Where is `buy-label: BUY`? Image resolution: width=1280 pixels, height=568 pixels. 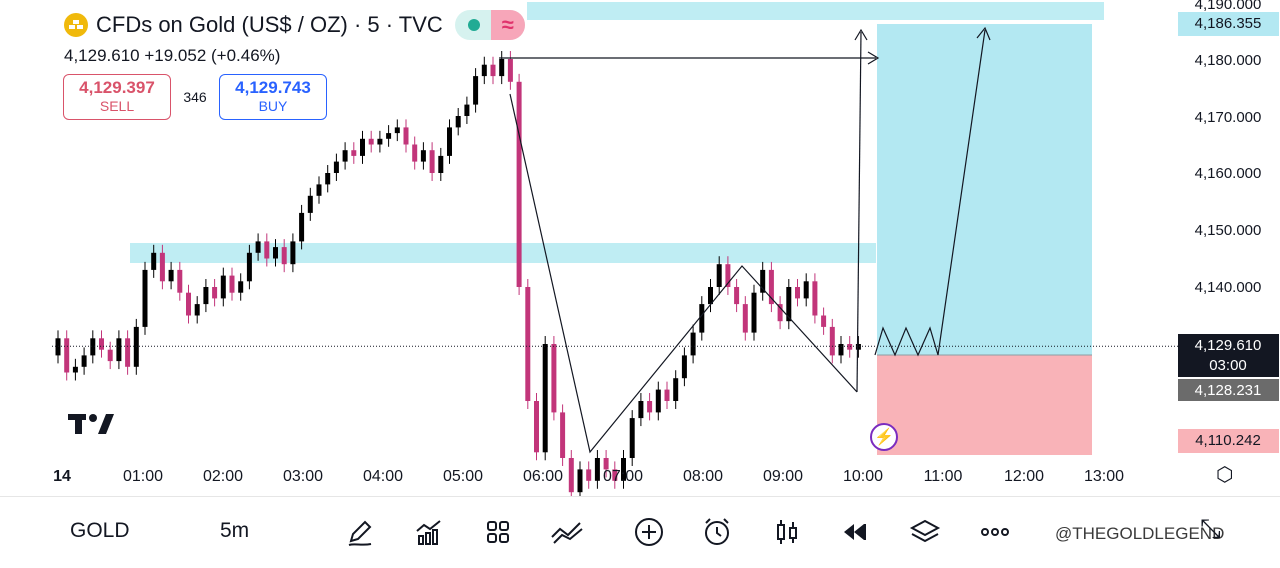 buy-label: BUY is located at coordinates (273, 106).